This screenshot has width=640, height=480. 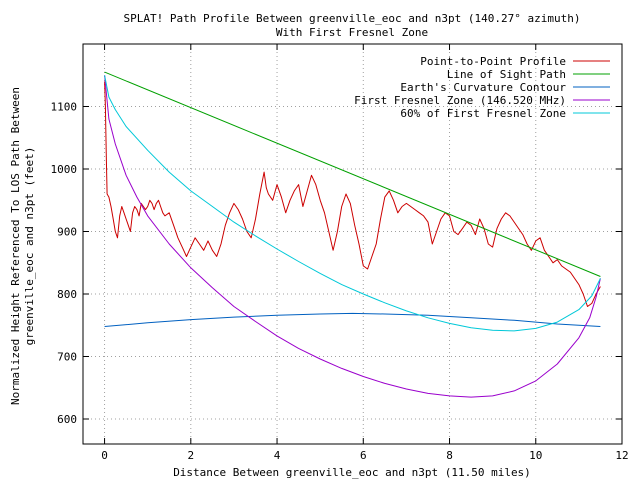 What do you see at coordinates (483, 113) in the screenshot?
I see `legend-label: 60% of First Fresnel Zone` at bounding box center [483, 113].